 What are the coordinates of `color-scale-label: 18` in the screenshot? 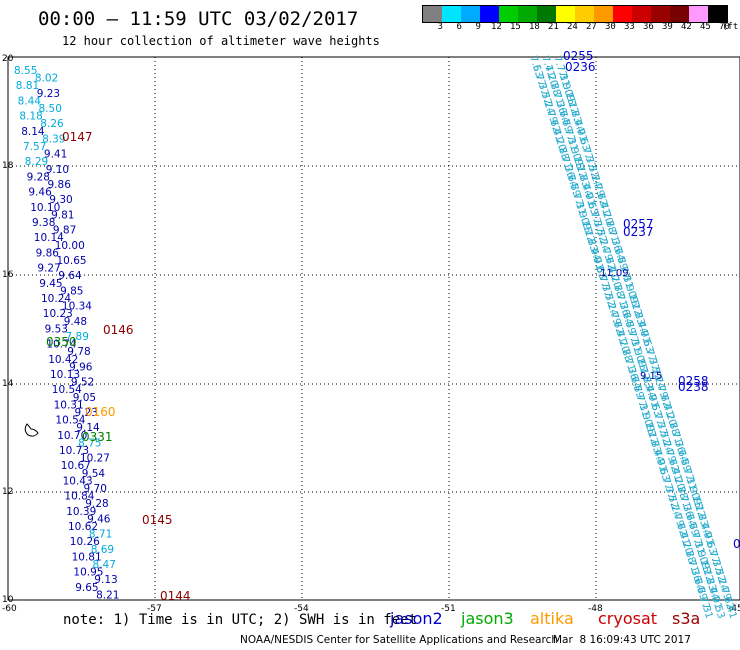 It's located at (534, 27).